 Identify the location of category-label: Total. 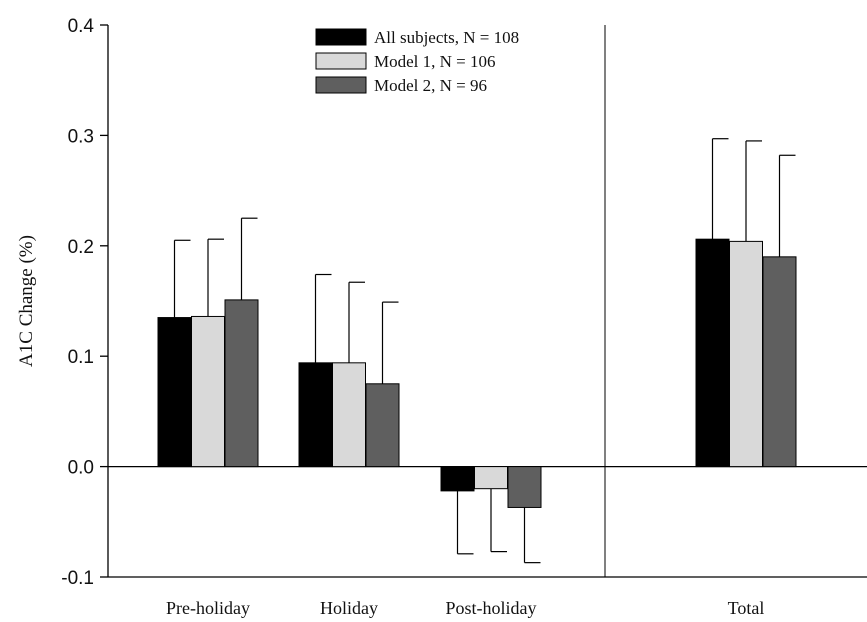
(746, 608).